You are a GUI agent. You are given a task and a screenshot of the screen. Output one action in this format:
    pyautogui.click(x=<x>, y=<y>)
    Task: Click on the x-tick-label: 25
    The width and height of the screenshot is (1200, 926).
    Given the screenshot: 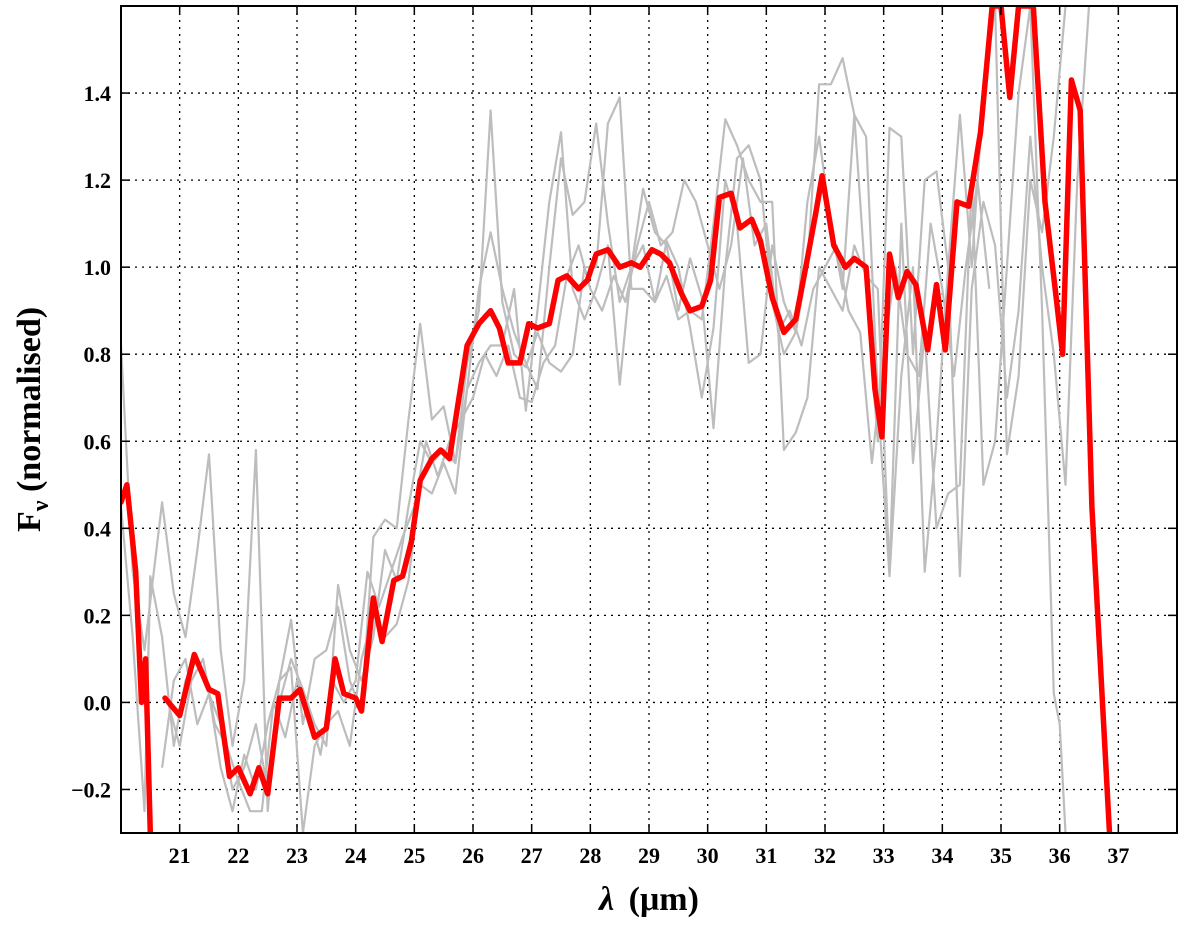 What is the action you would take?
    pyautogui.click(x=414, y=855)
    